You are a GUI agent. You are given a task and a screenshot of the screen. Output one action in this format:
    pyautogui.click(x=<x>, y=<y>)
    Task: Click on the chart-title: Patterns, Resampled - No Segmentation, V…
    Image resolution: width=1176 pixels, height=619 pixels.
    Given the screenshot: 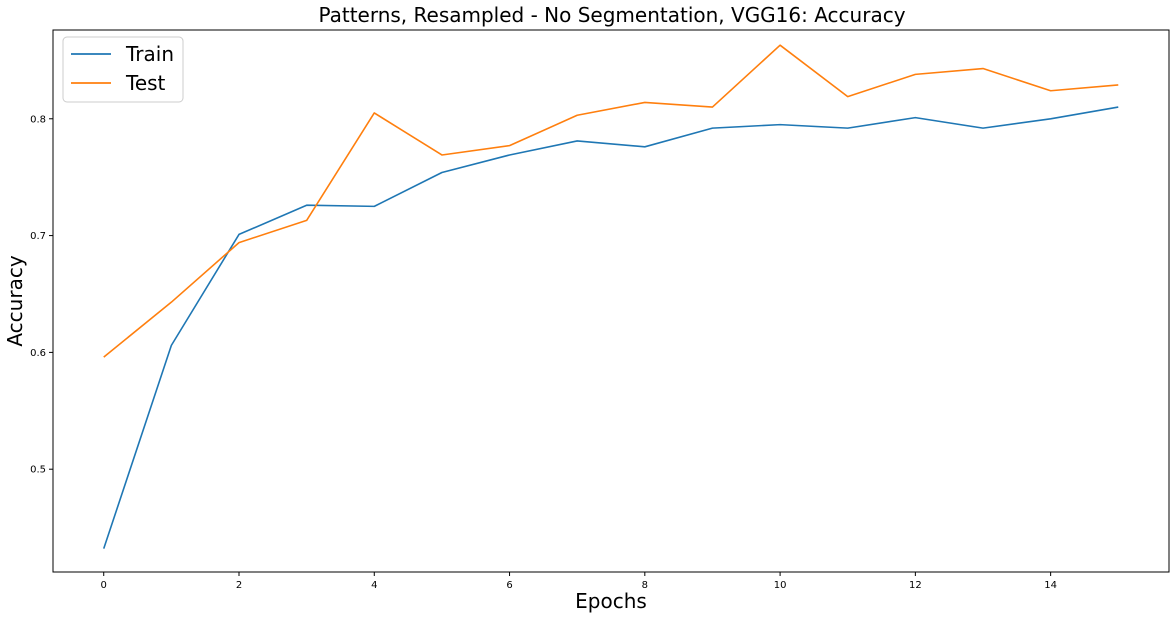 What is the action you would take?
    pyautogui.click(x=611, y=15)
    